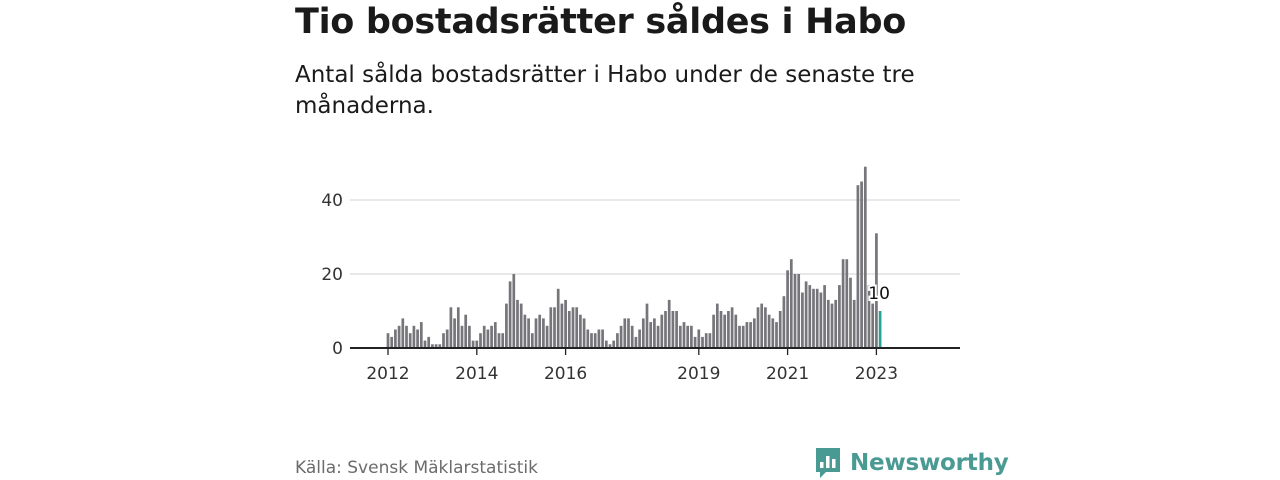 Image resolution: width=1280 pixels, height=480 pixels. I want to click on x-tick-label: 2019, so click(698, 374).